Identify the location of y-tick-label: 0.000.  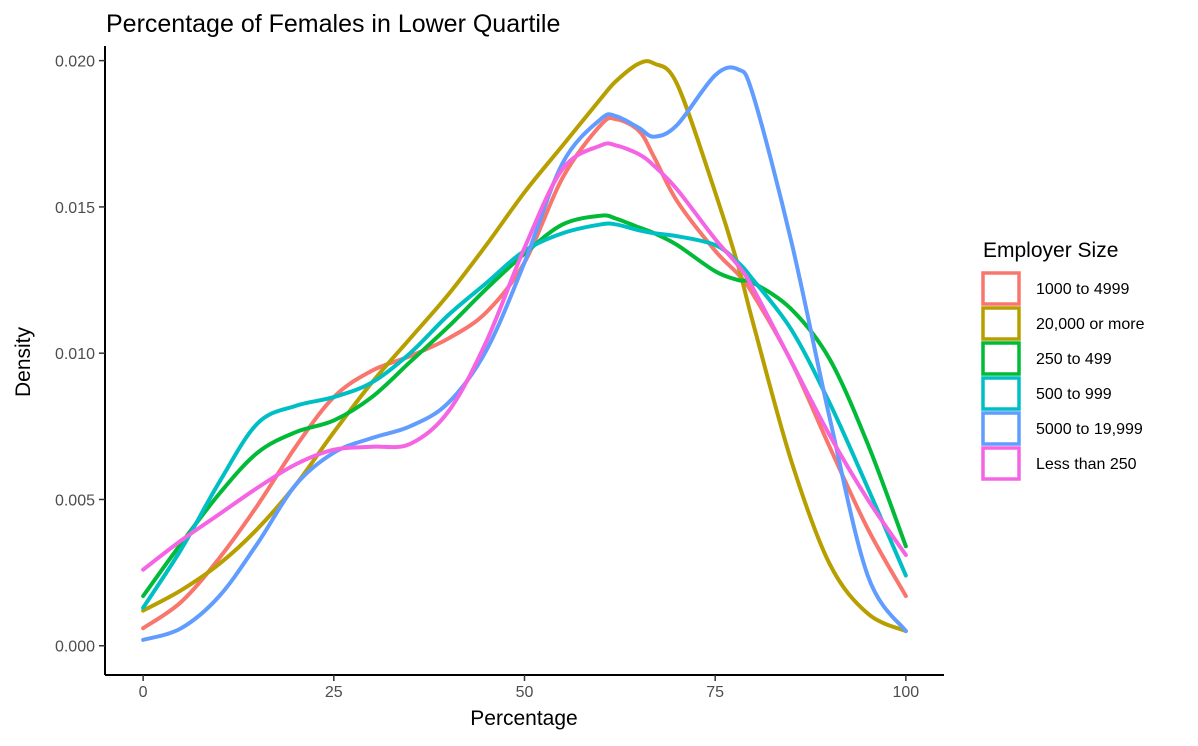
(75, 647).